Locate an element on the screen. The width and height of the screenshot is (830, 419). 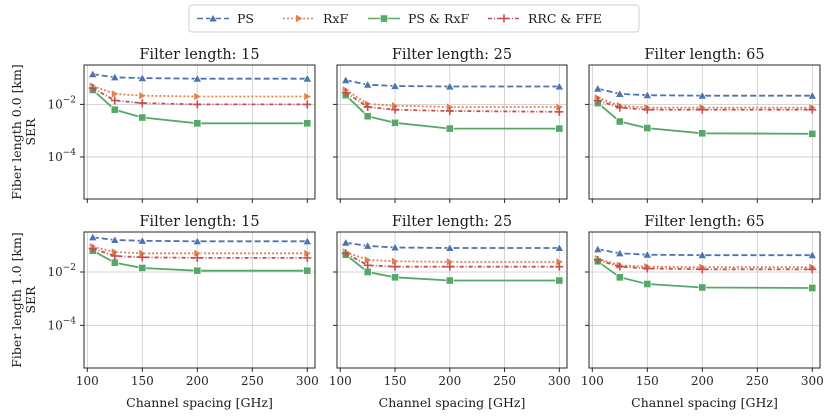
panel: 10−2 10−4 Filter length: 15 is located at coordinates (181, 125).